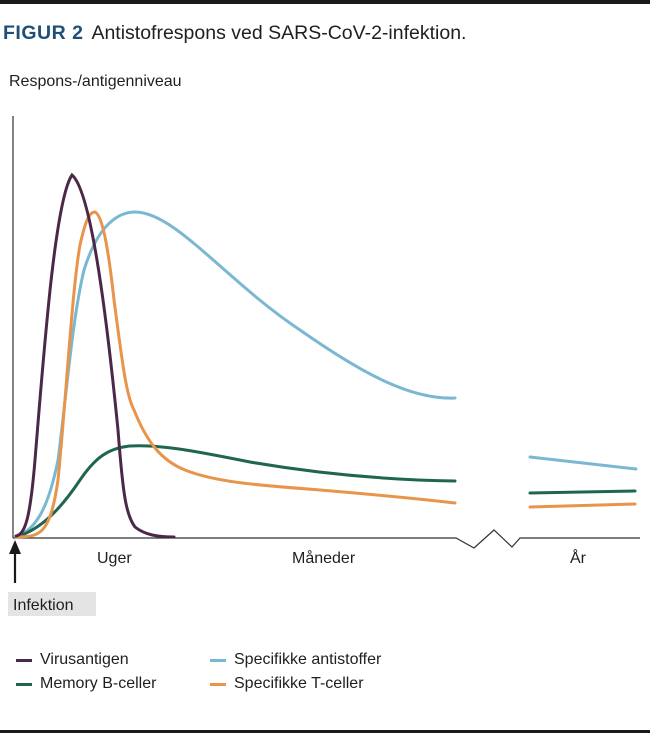 The height and width of the screenshot is (736, 650). What do you see at coordinates (324, 558) in the screenshot?
I see `x-section-label-months: Måneder` at bounding box center [324, 558].